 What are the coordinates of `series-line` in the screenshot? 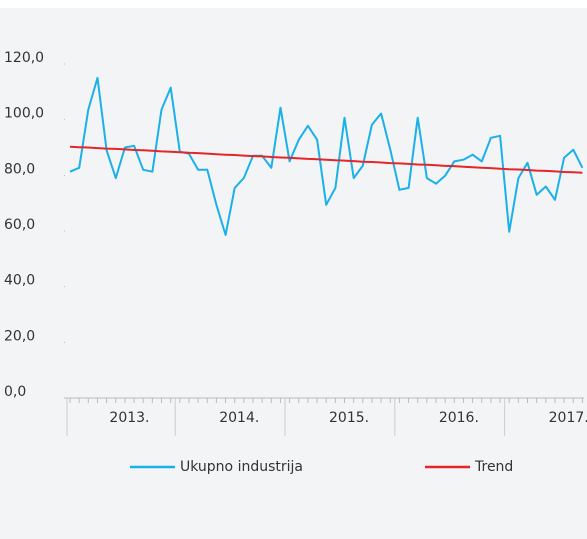 It's located at (326, 159).